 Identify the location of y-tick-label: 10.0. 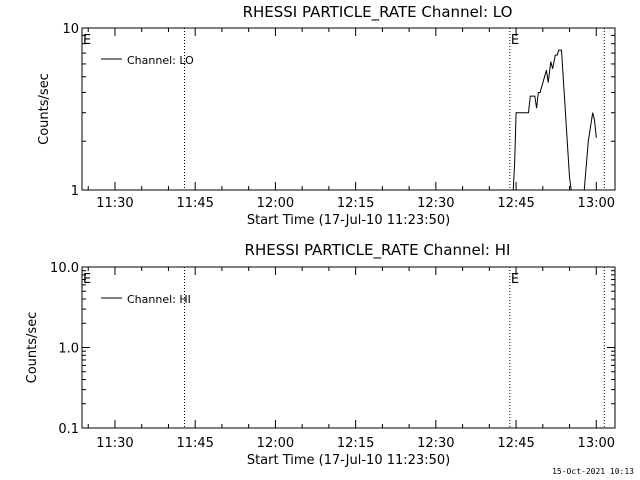
(64, 268).